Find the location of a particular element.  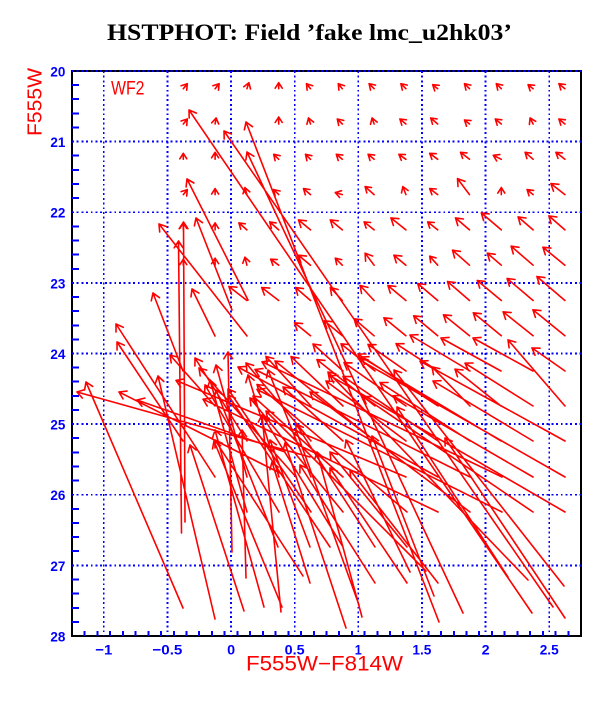

svg-text: 0.5 is located at coordinates (295, 649).